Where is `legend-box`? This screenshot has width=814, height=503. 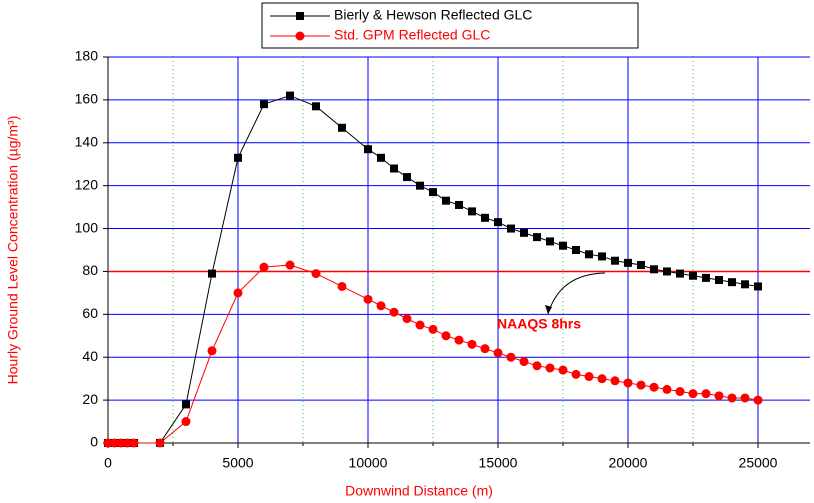
legend-box is located at coordinates (450, 25).